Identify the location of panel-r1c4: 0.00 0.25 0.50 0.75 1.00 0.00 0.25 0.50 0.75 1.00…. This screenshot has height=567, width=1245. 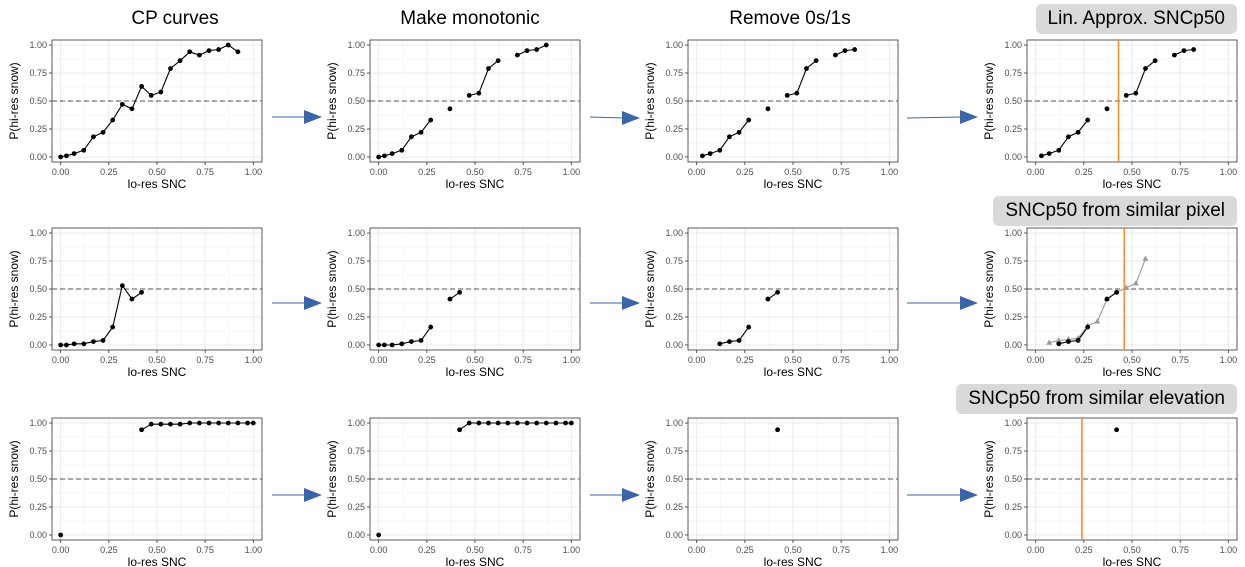
(1110, 115).